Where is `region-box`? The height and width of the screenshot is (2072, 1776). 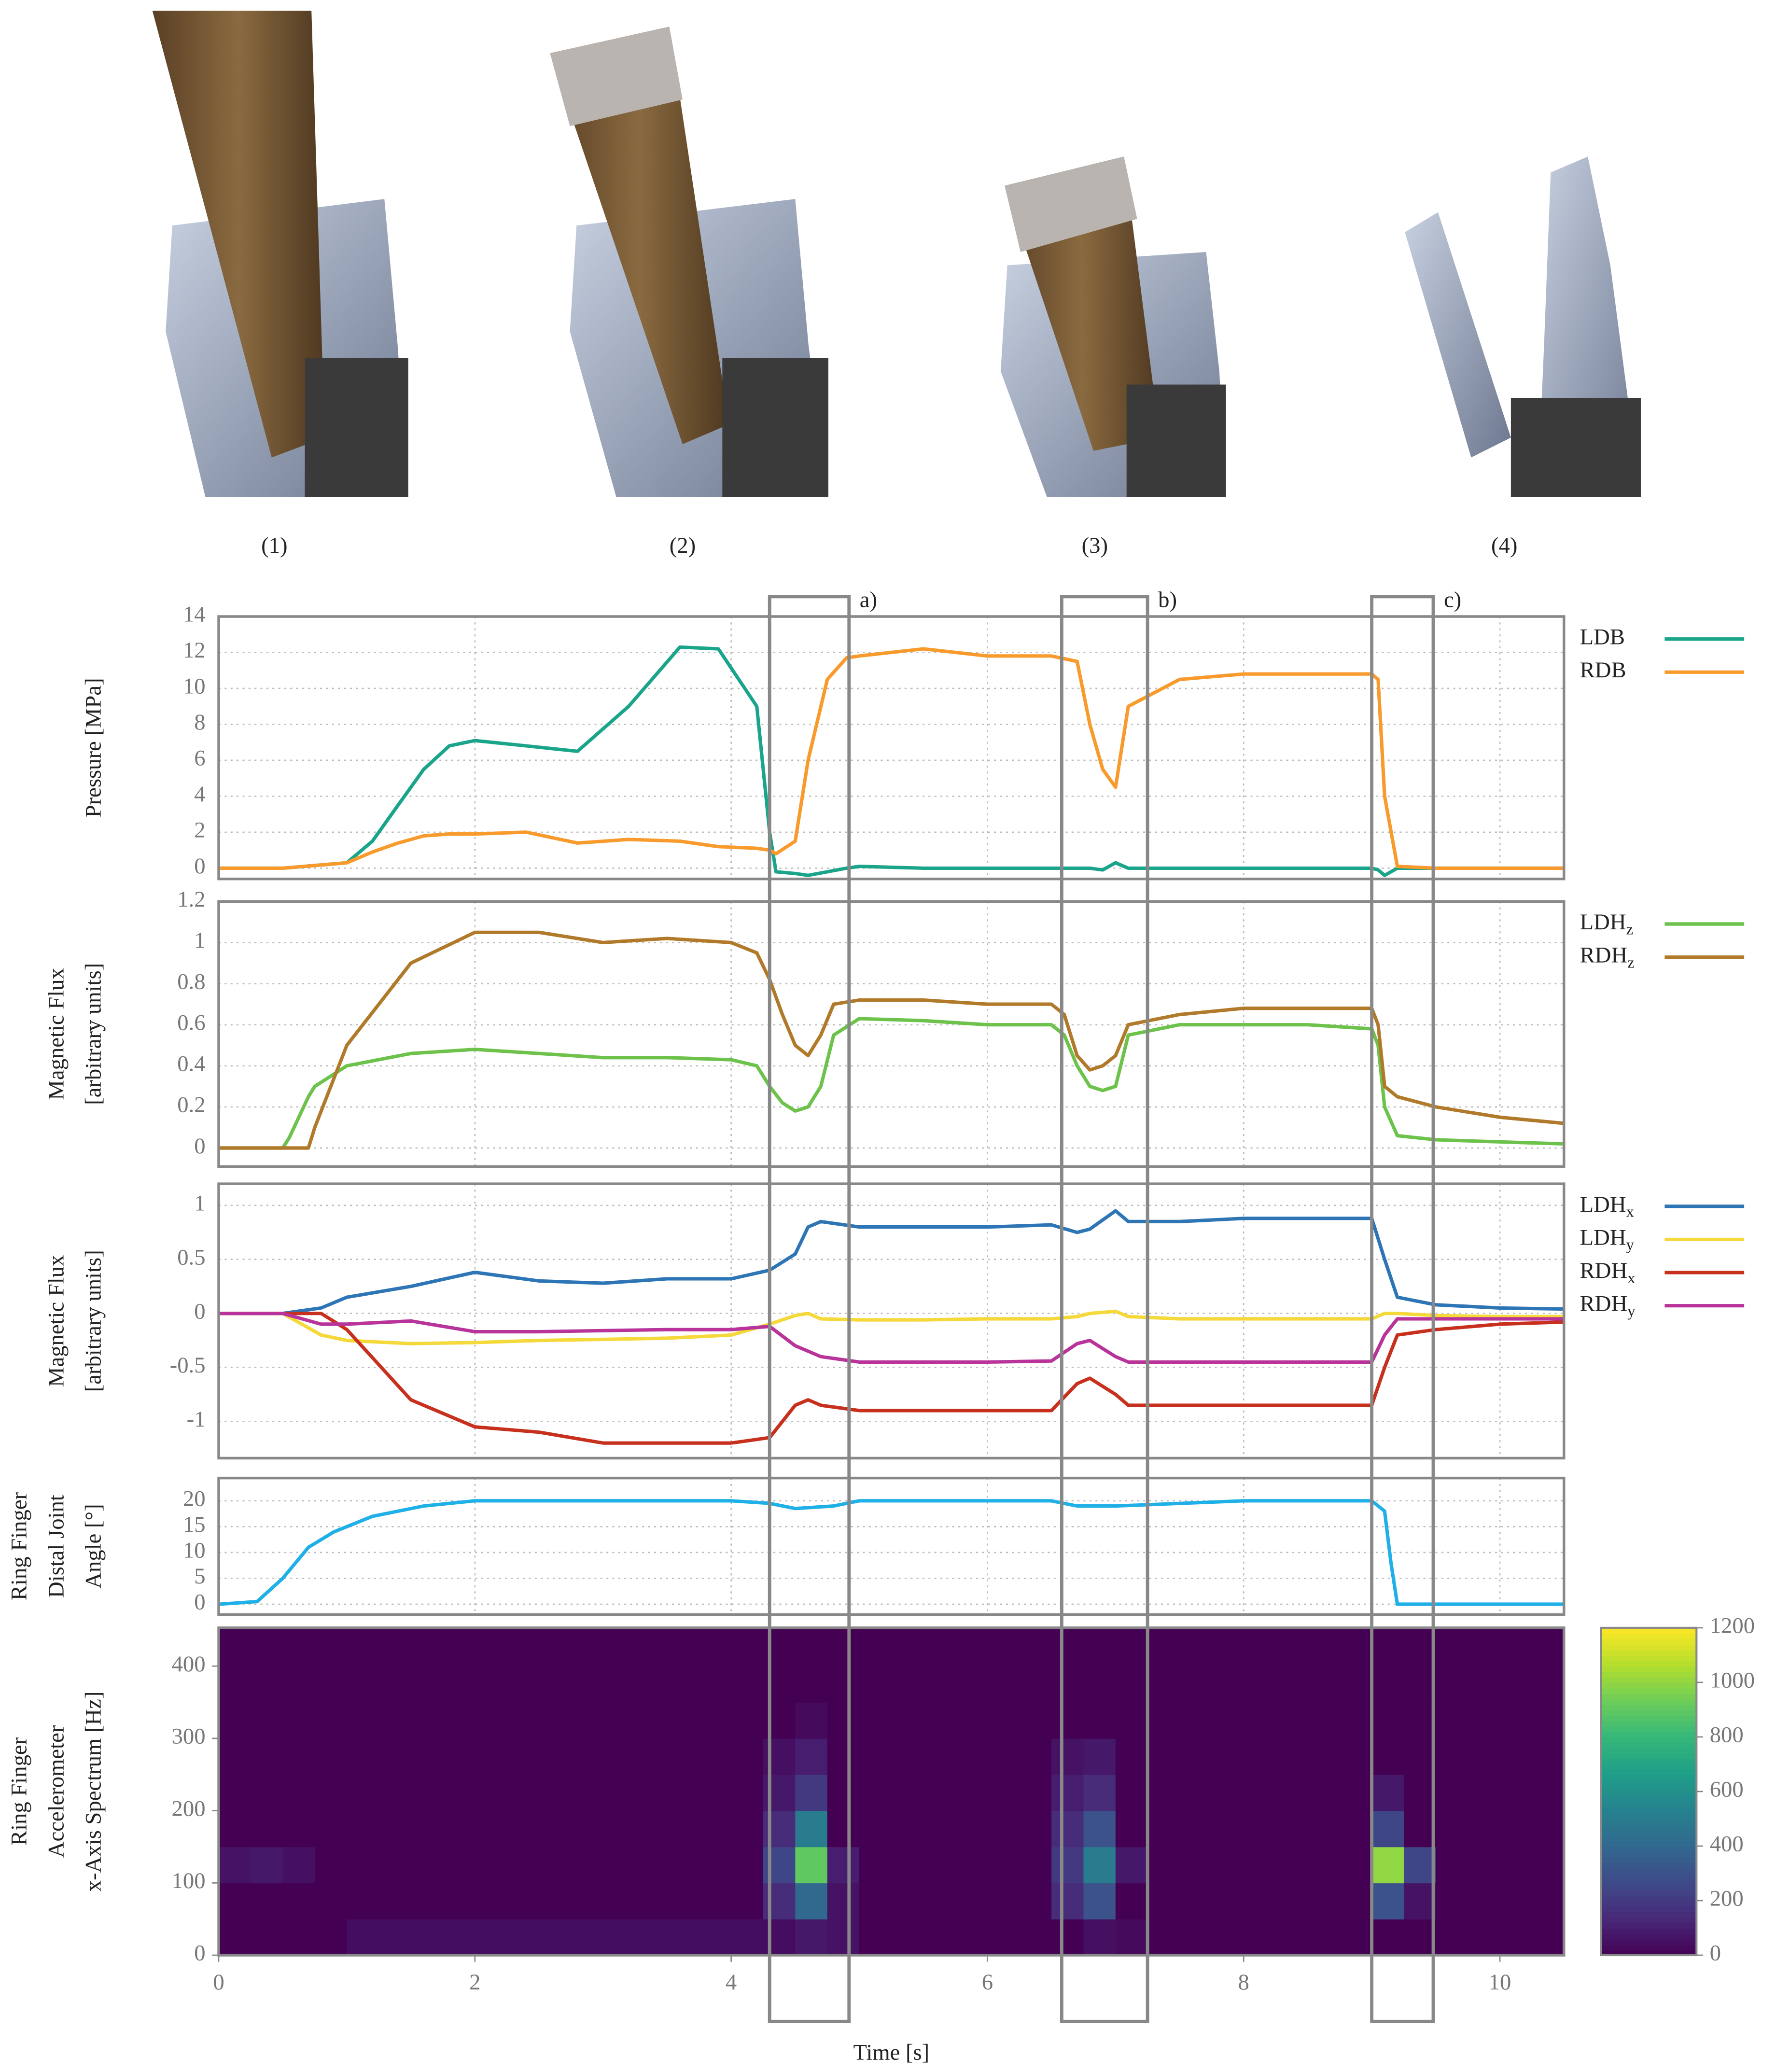
region-box is located at coordinates (1402, 1309).